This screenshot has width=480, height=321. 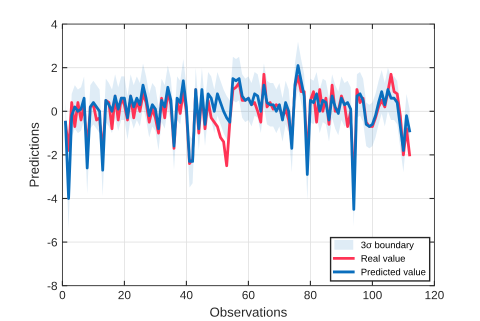 I want to click on y-tick-label: -2, so click(x=52, y=155).